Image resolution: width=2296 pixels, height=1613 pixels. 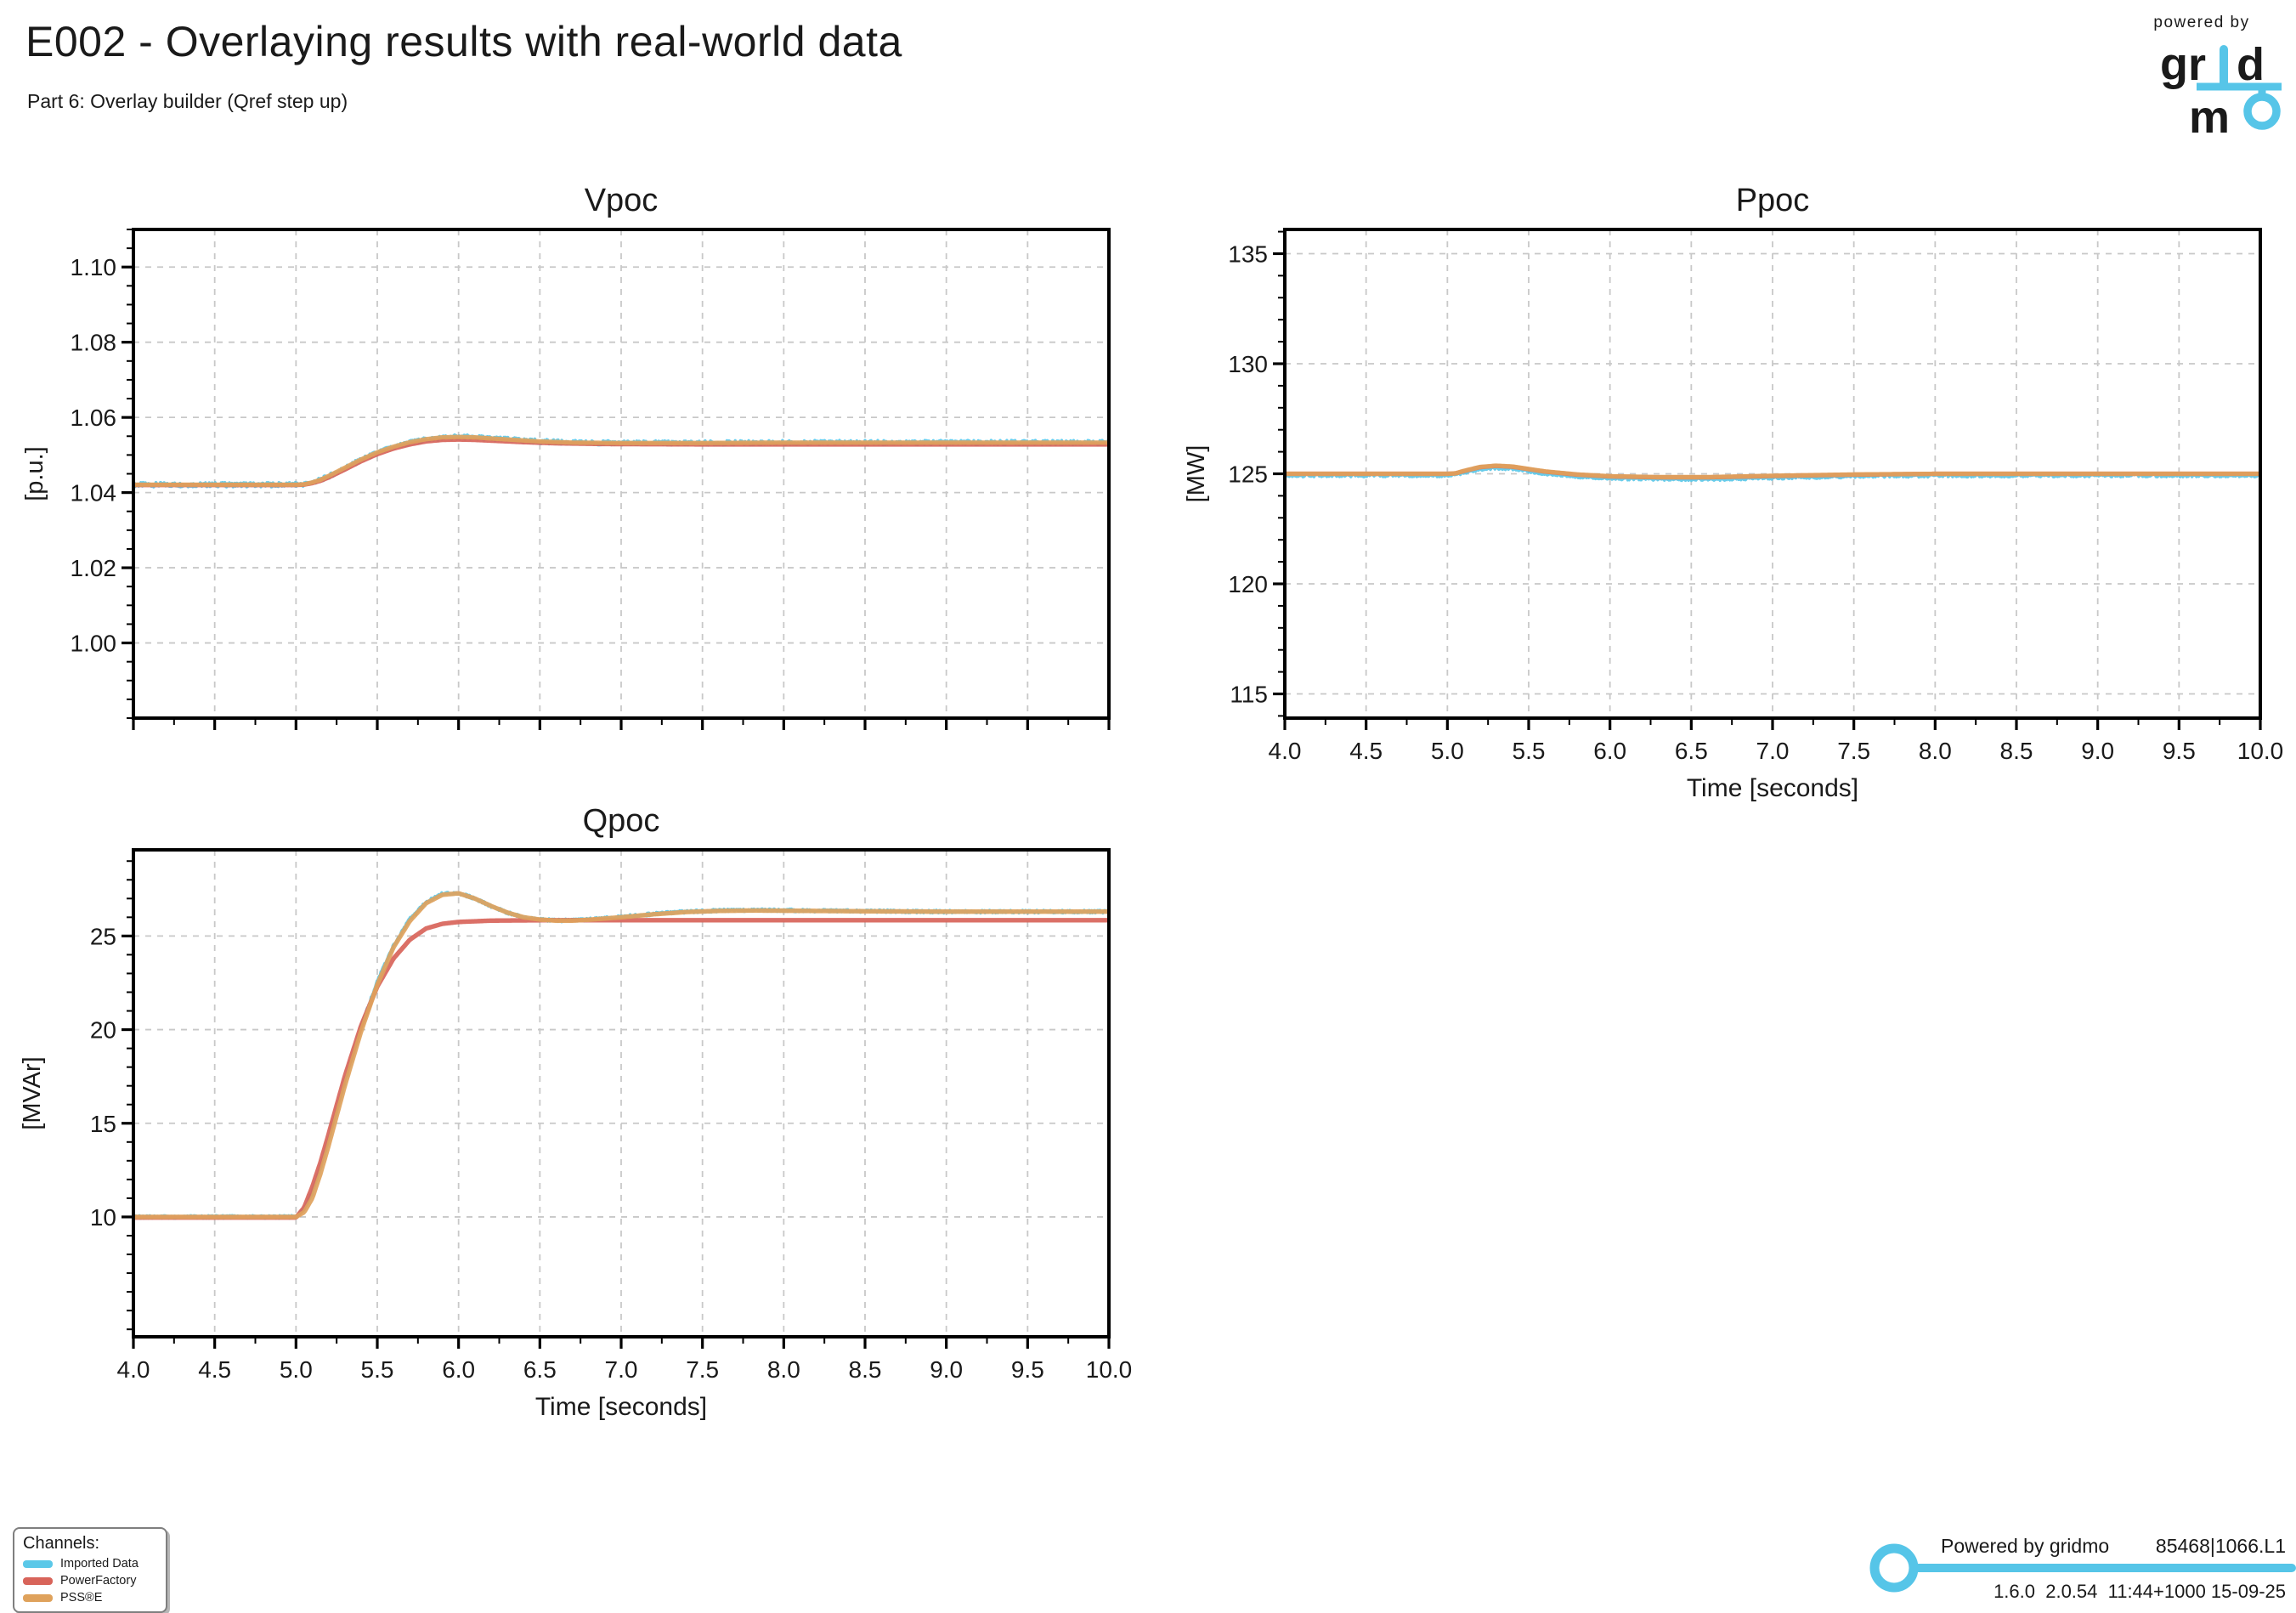 What do you see at coordinates (32, 1092) in the screenshot?
I see `qpoc-y-axis-label: [MVAr]` at bounding box center [32, 1092].